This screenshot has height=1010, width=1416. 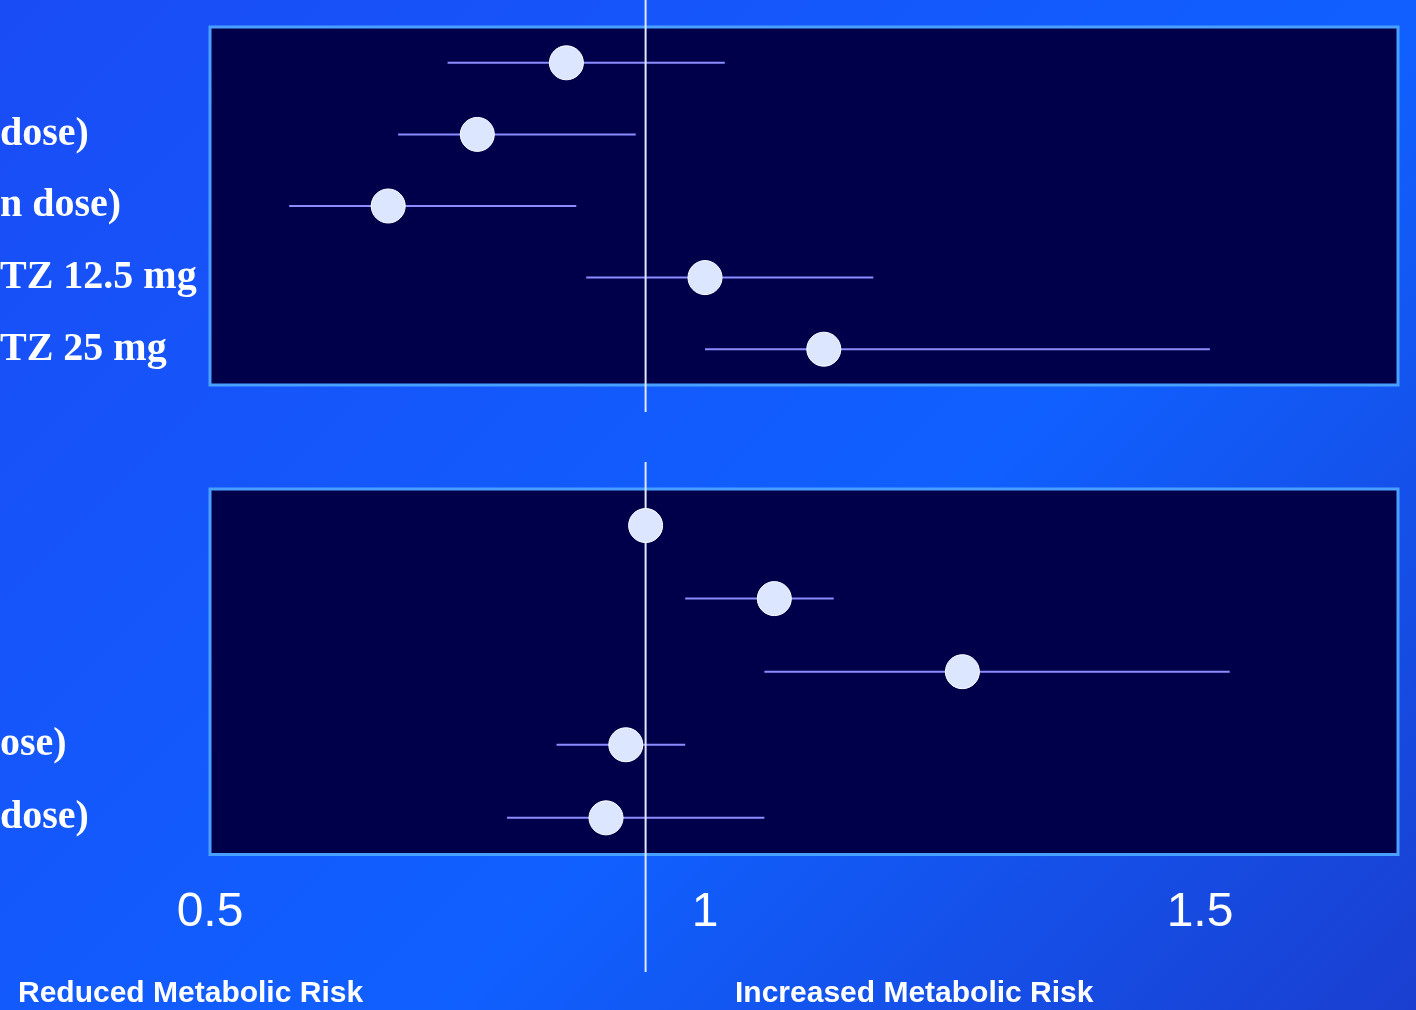 What do you see at coordinates (83, 346) in the screenshot?
I see `y-tick-label: TZ 25 mg` at bounding box center [83, 346].